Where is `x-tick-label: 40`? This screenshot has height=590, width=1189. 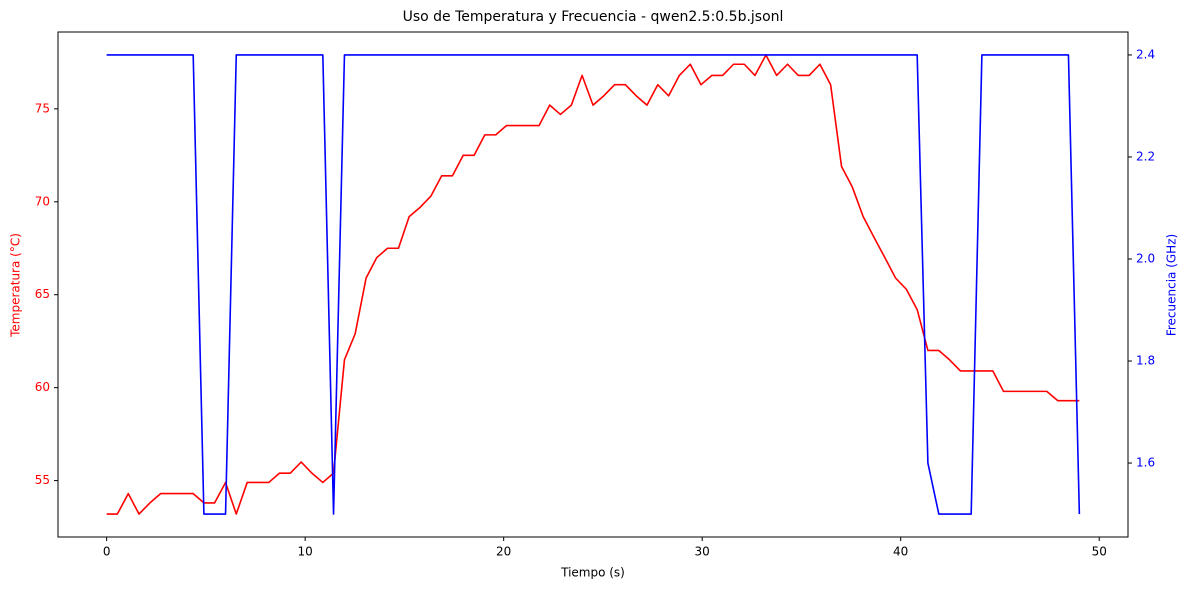
x-tick-label: 40 is located at coordinates (900, 552).